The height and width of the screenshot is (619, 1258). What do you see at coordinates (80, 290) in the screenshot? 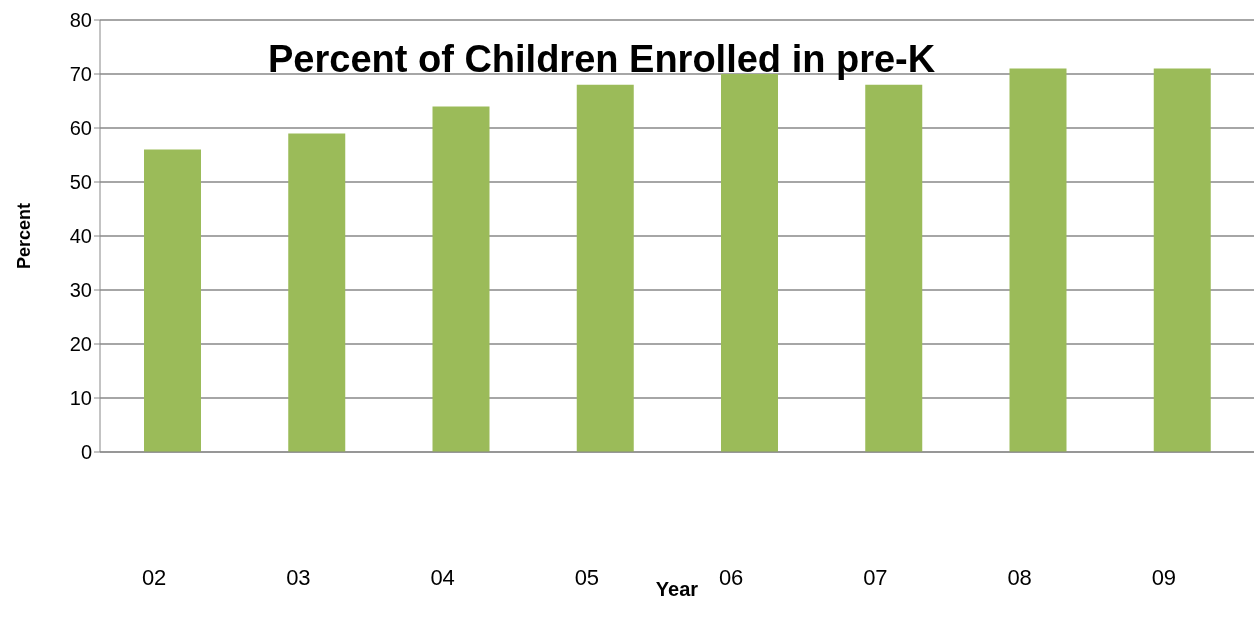
I see `y-tick-label: 30` at bounding box center [80, 290].